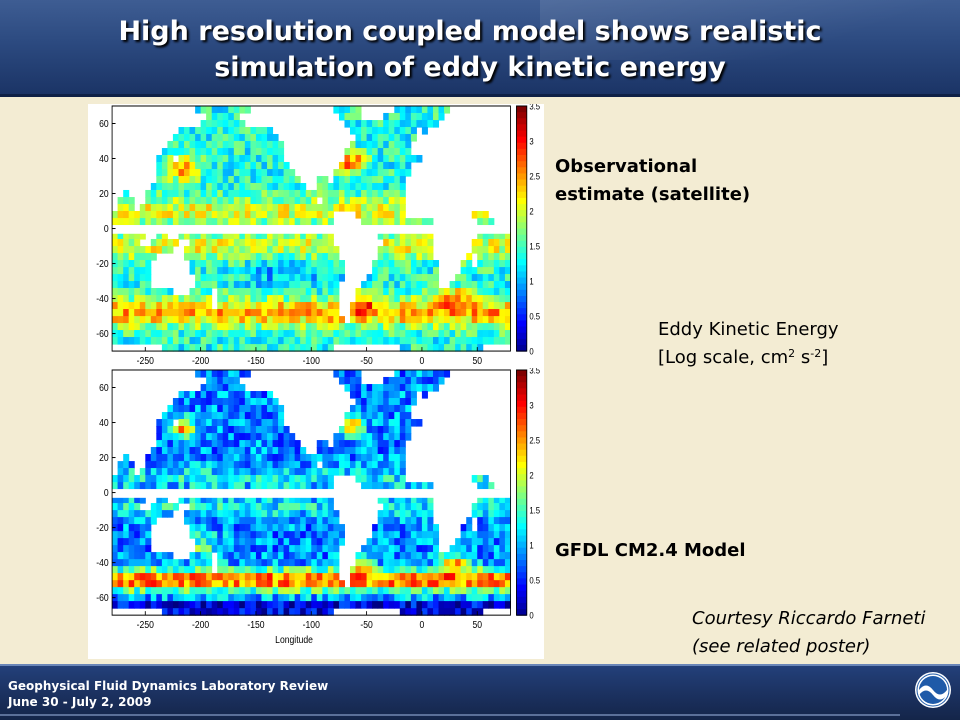  Describe the element at coordinates (311, 360) in the screenshot. I see `x-tick-label: -100` at that location.